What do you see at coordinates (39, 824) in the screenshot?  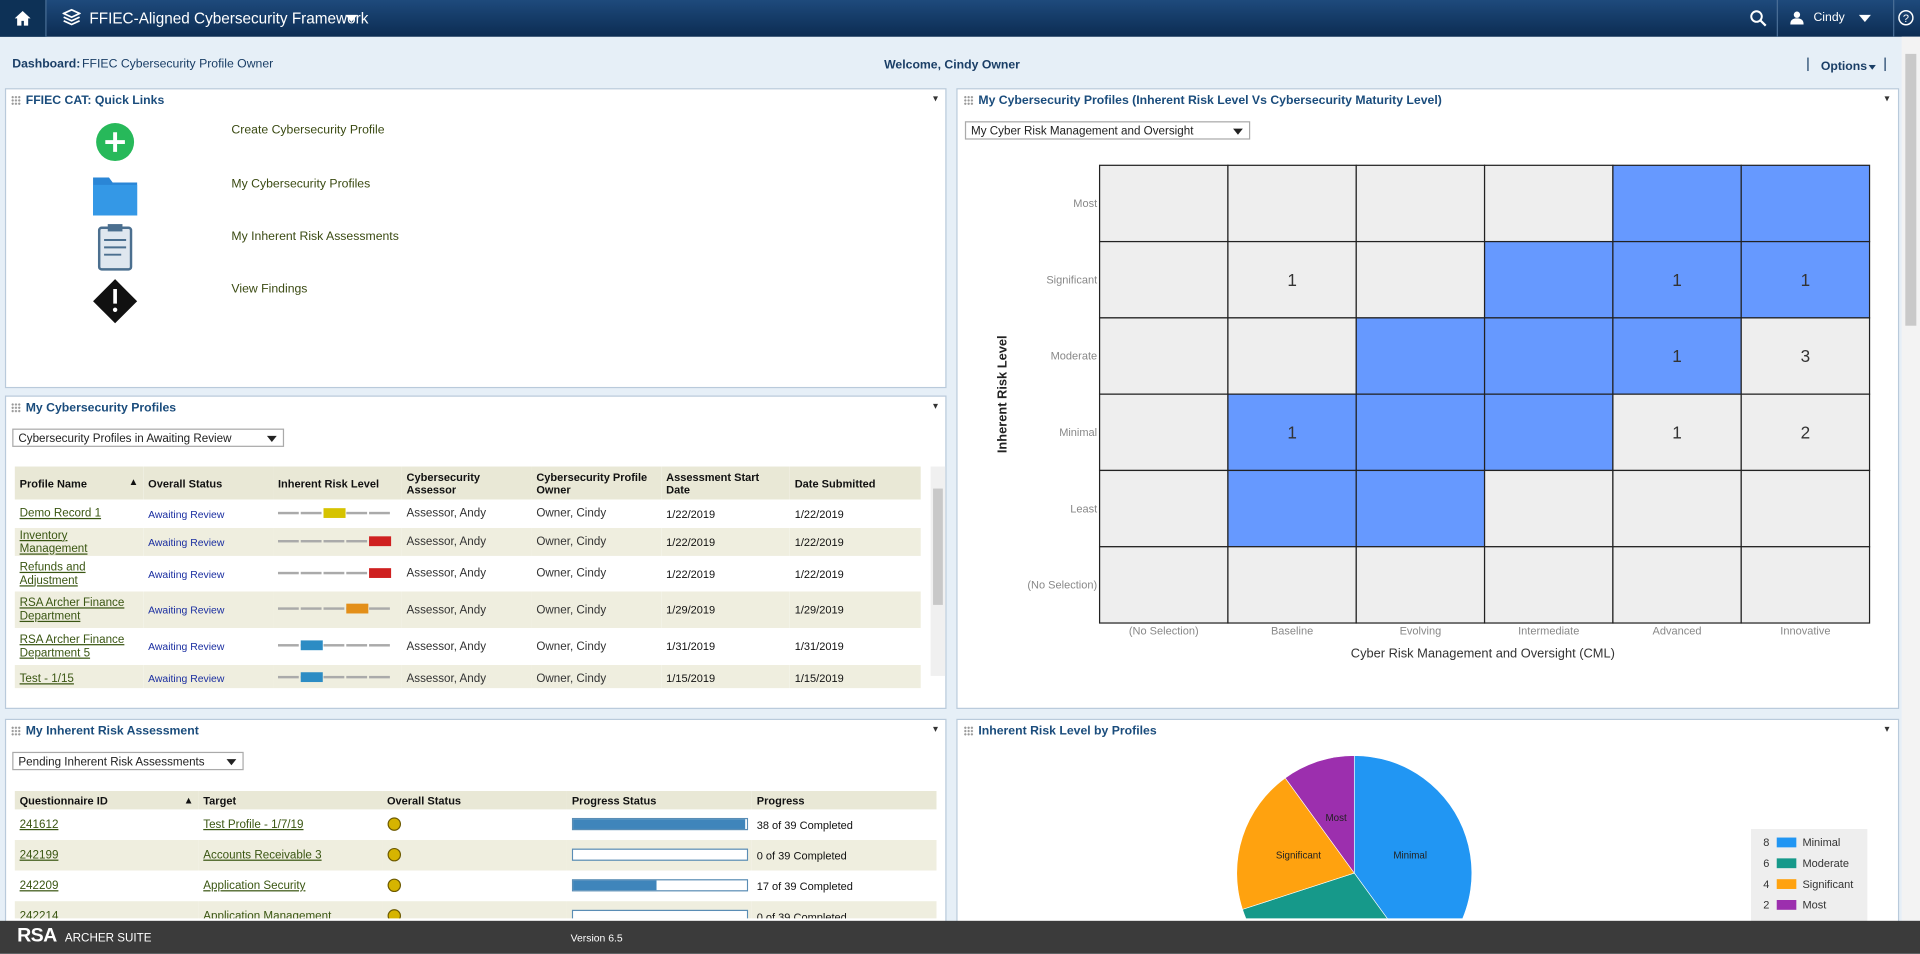 I see `questionnaire-link: 241612` at bounding box center [39, 824].